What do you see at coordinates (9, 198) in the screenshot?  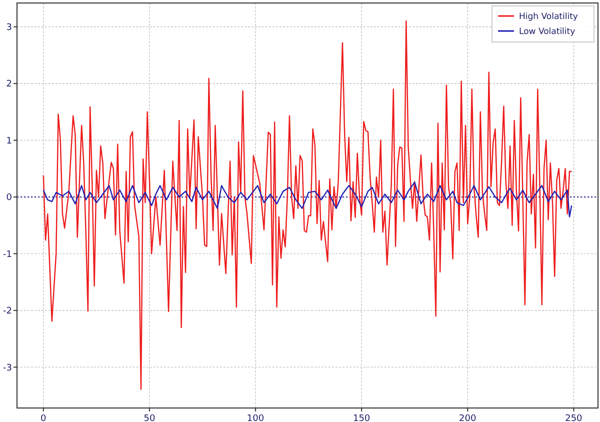 I see `y-tick-label: 0` at bounding box center [9, 198].